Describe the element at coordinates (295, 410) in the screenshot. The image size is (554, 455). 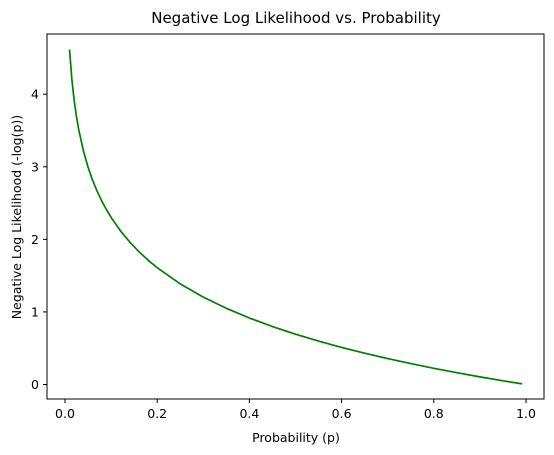
I see `x-axis: 0.0 0.2 0.4 0.6 0.8 1.0` at that location.